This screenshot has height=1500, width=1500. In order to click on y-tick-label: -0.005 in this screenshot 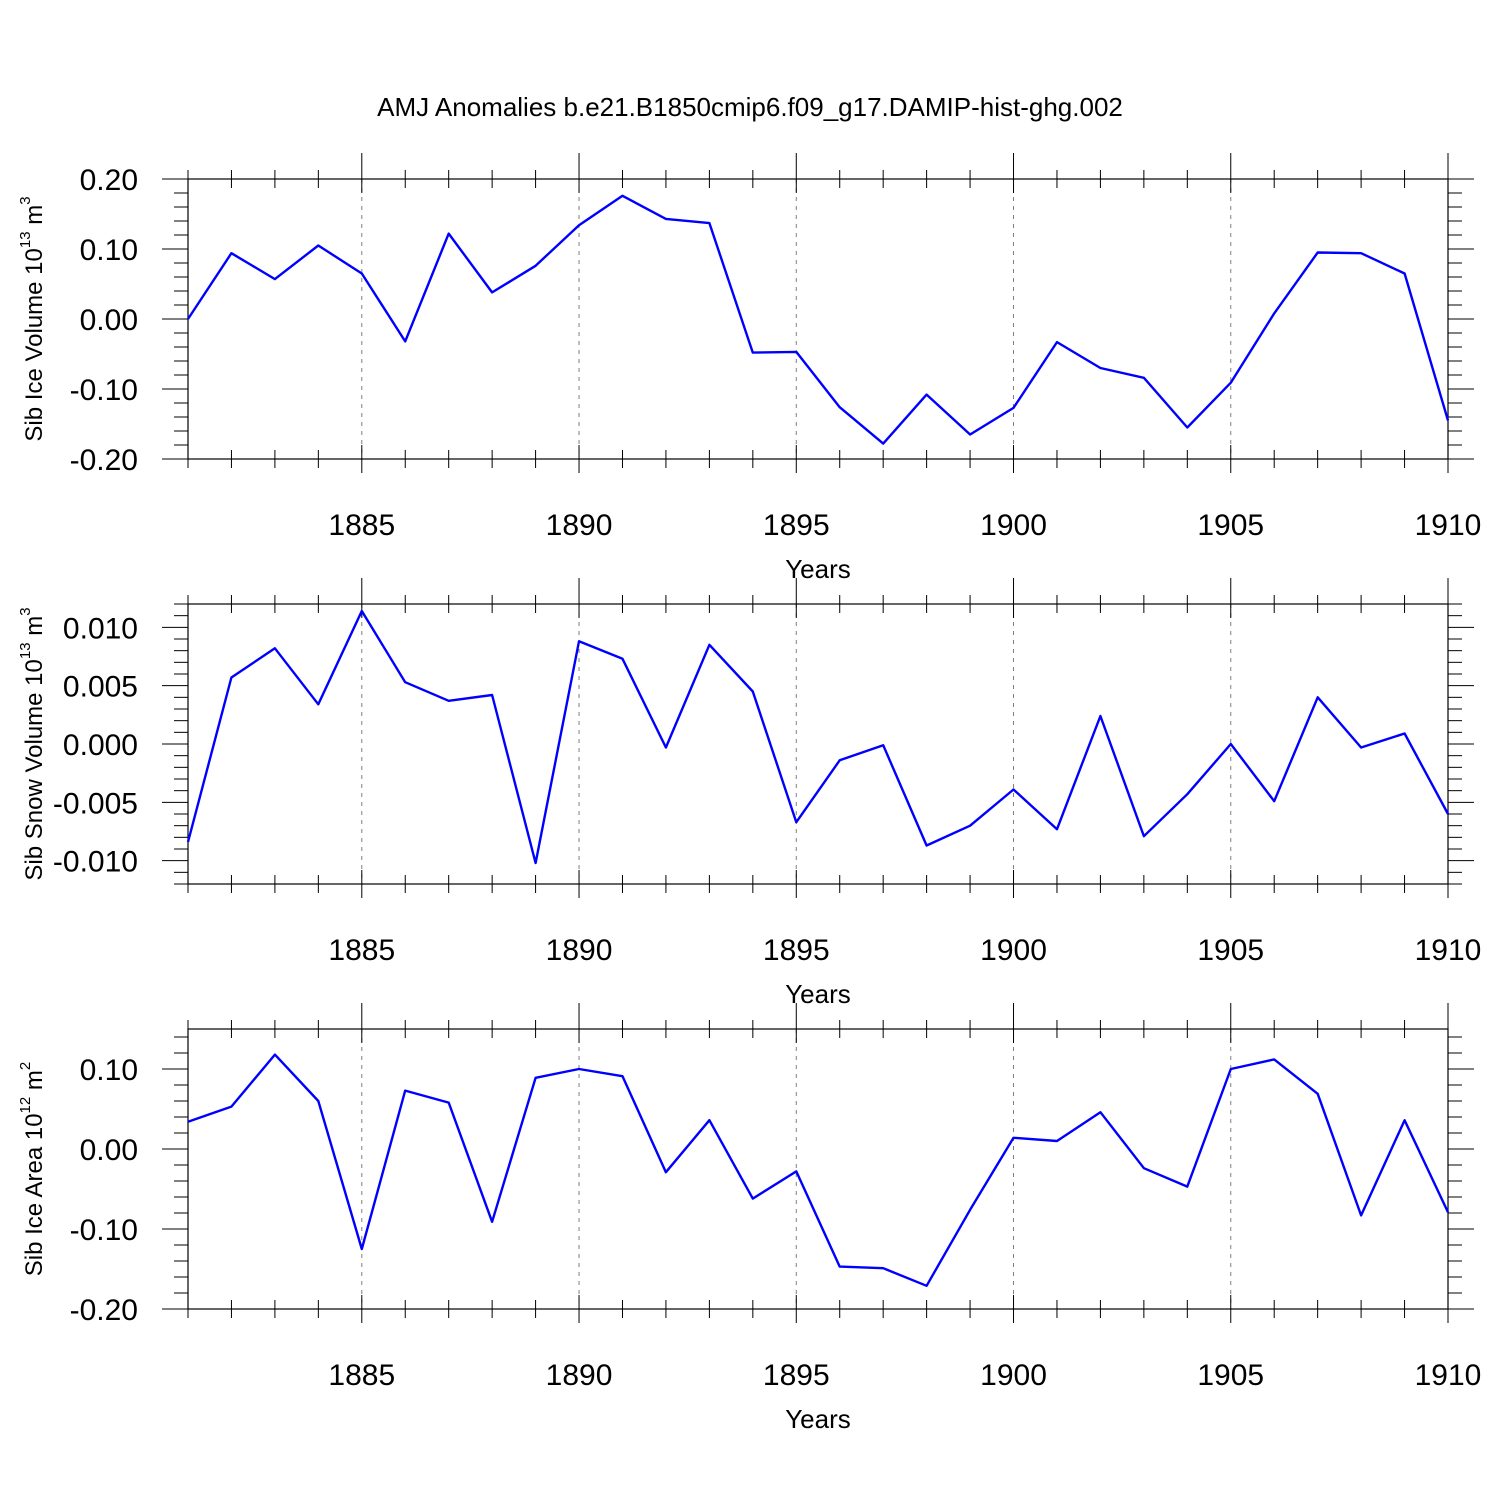, I will do `click(95, 803)`.